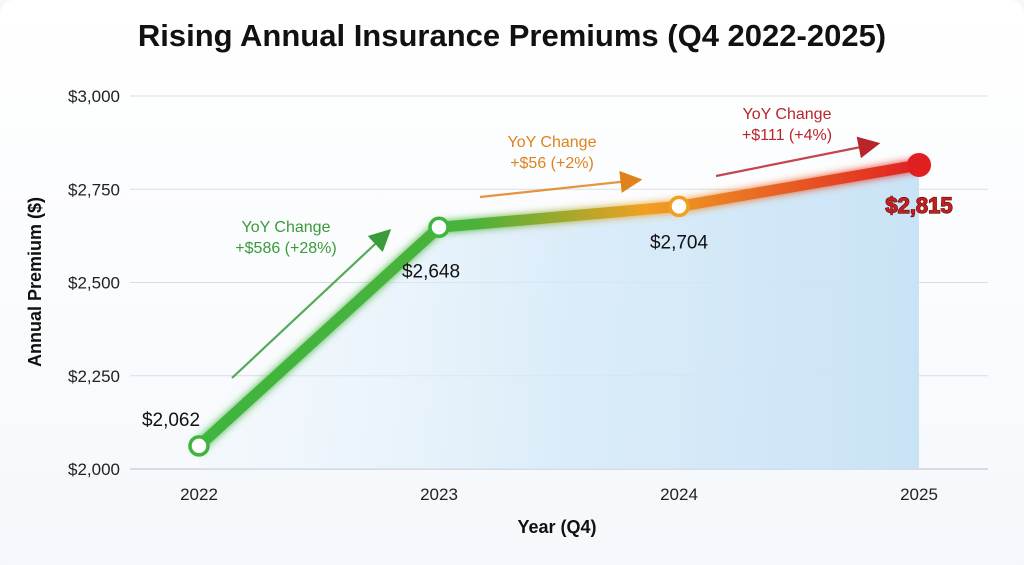 This screenshot has height=565, width=1024. What do you see at coordinates (199, 494) in the screenshot?
I see `x-tick-label: 2022` at bounding box center [199, 494].